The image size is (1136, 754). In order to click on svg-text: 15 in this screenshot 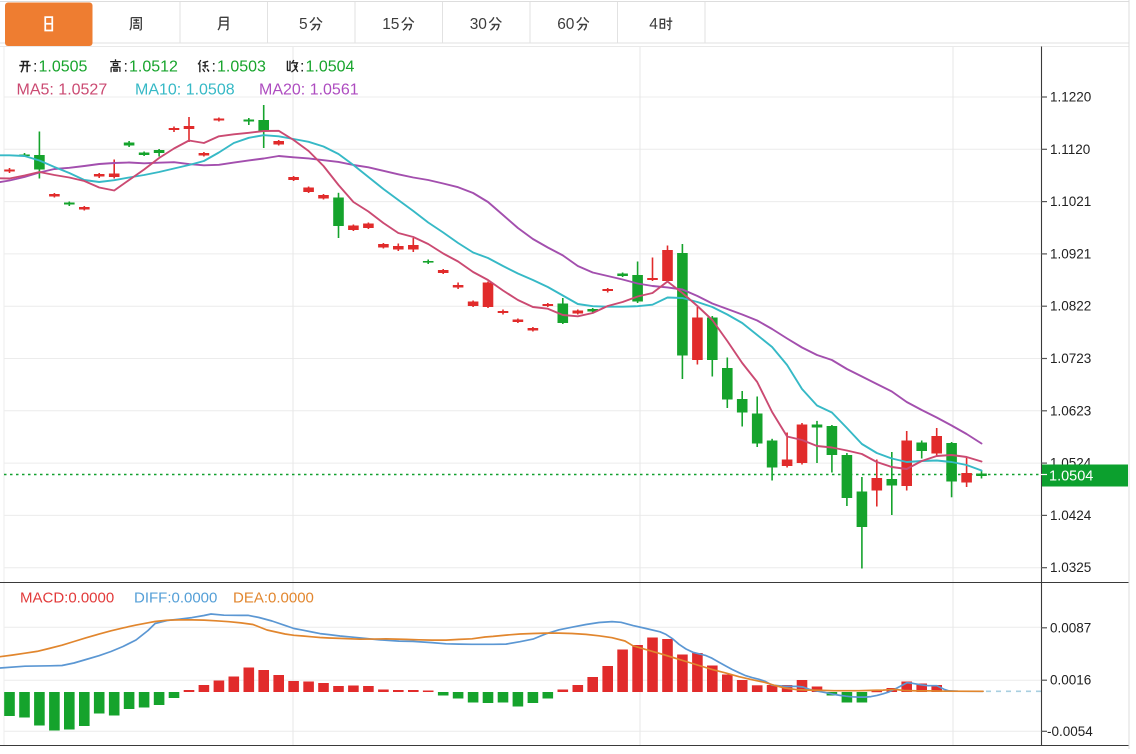, I will do `click(390, 24)`.